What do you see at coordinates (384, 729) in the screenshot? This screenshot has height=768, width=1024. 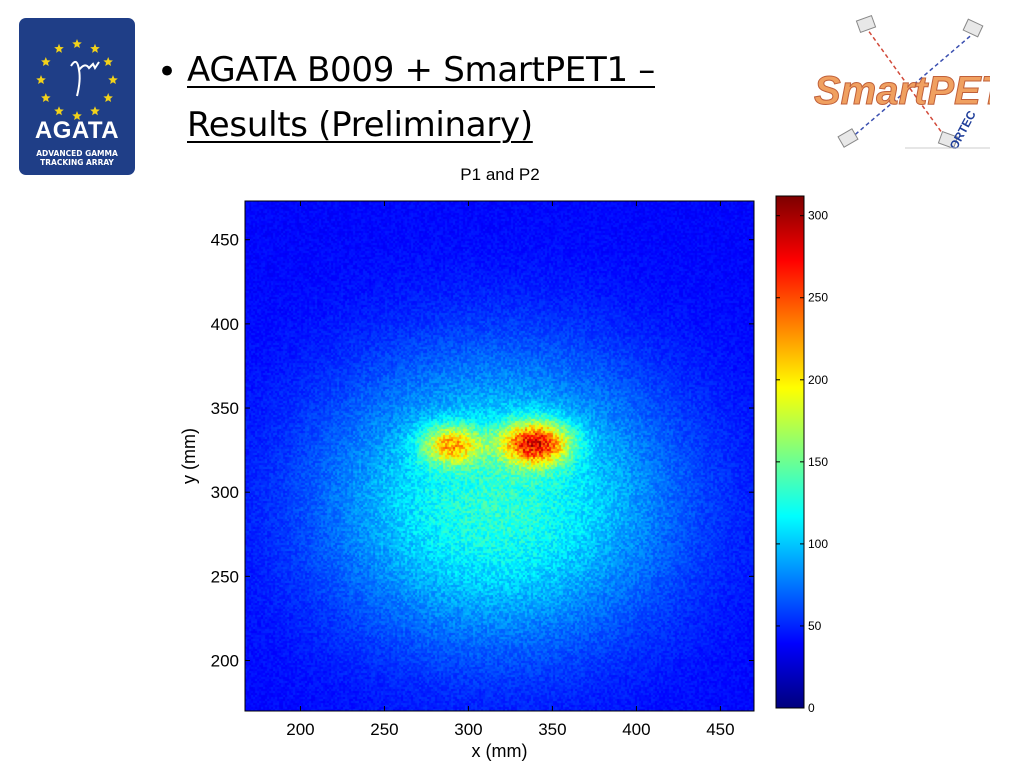 I see `x-tick-label: 250` at bounding box center [384, 729].